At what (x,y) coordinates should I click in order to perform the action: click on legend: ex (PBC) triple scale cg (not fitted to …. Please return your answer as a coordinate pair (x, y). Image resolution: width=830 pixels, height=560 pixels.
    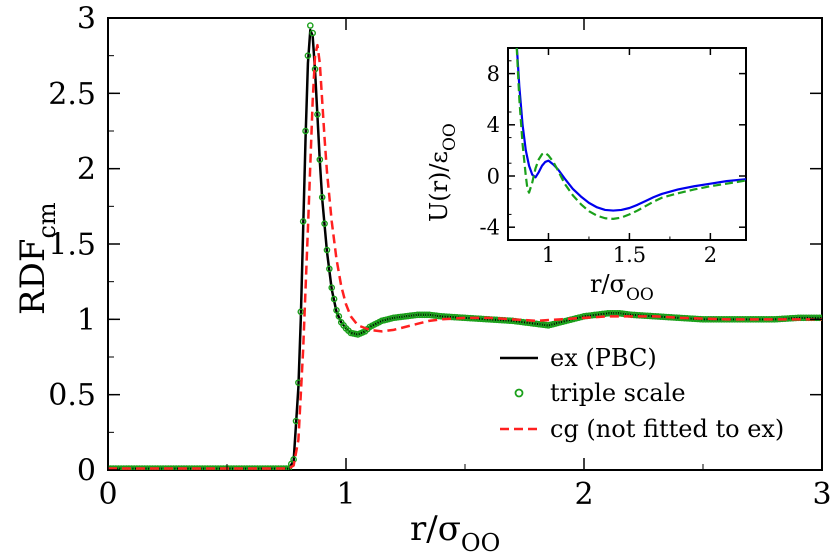
    Looking at the image, I should click on (642, 393).